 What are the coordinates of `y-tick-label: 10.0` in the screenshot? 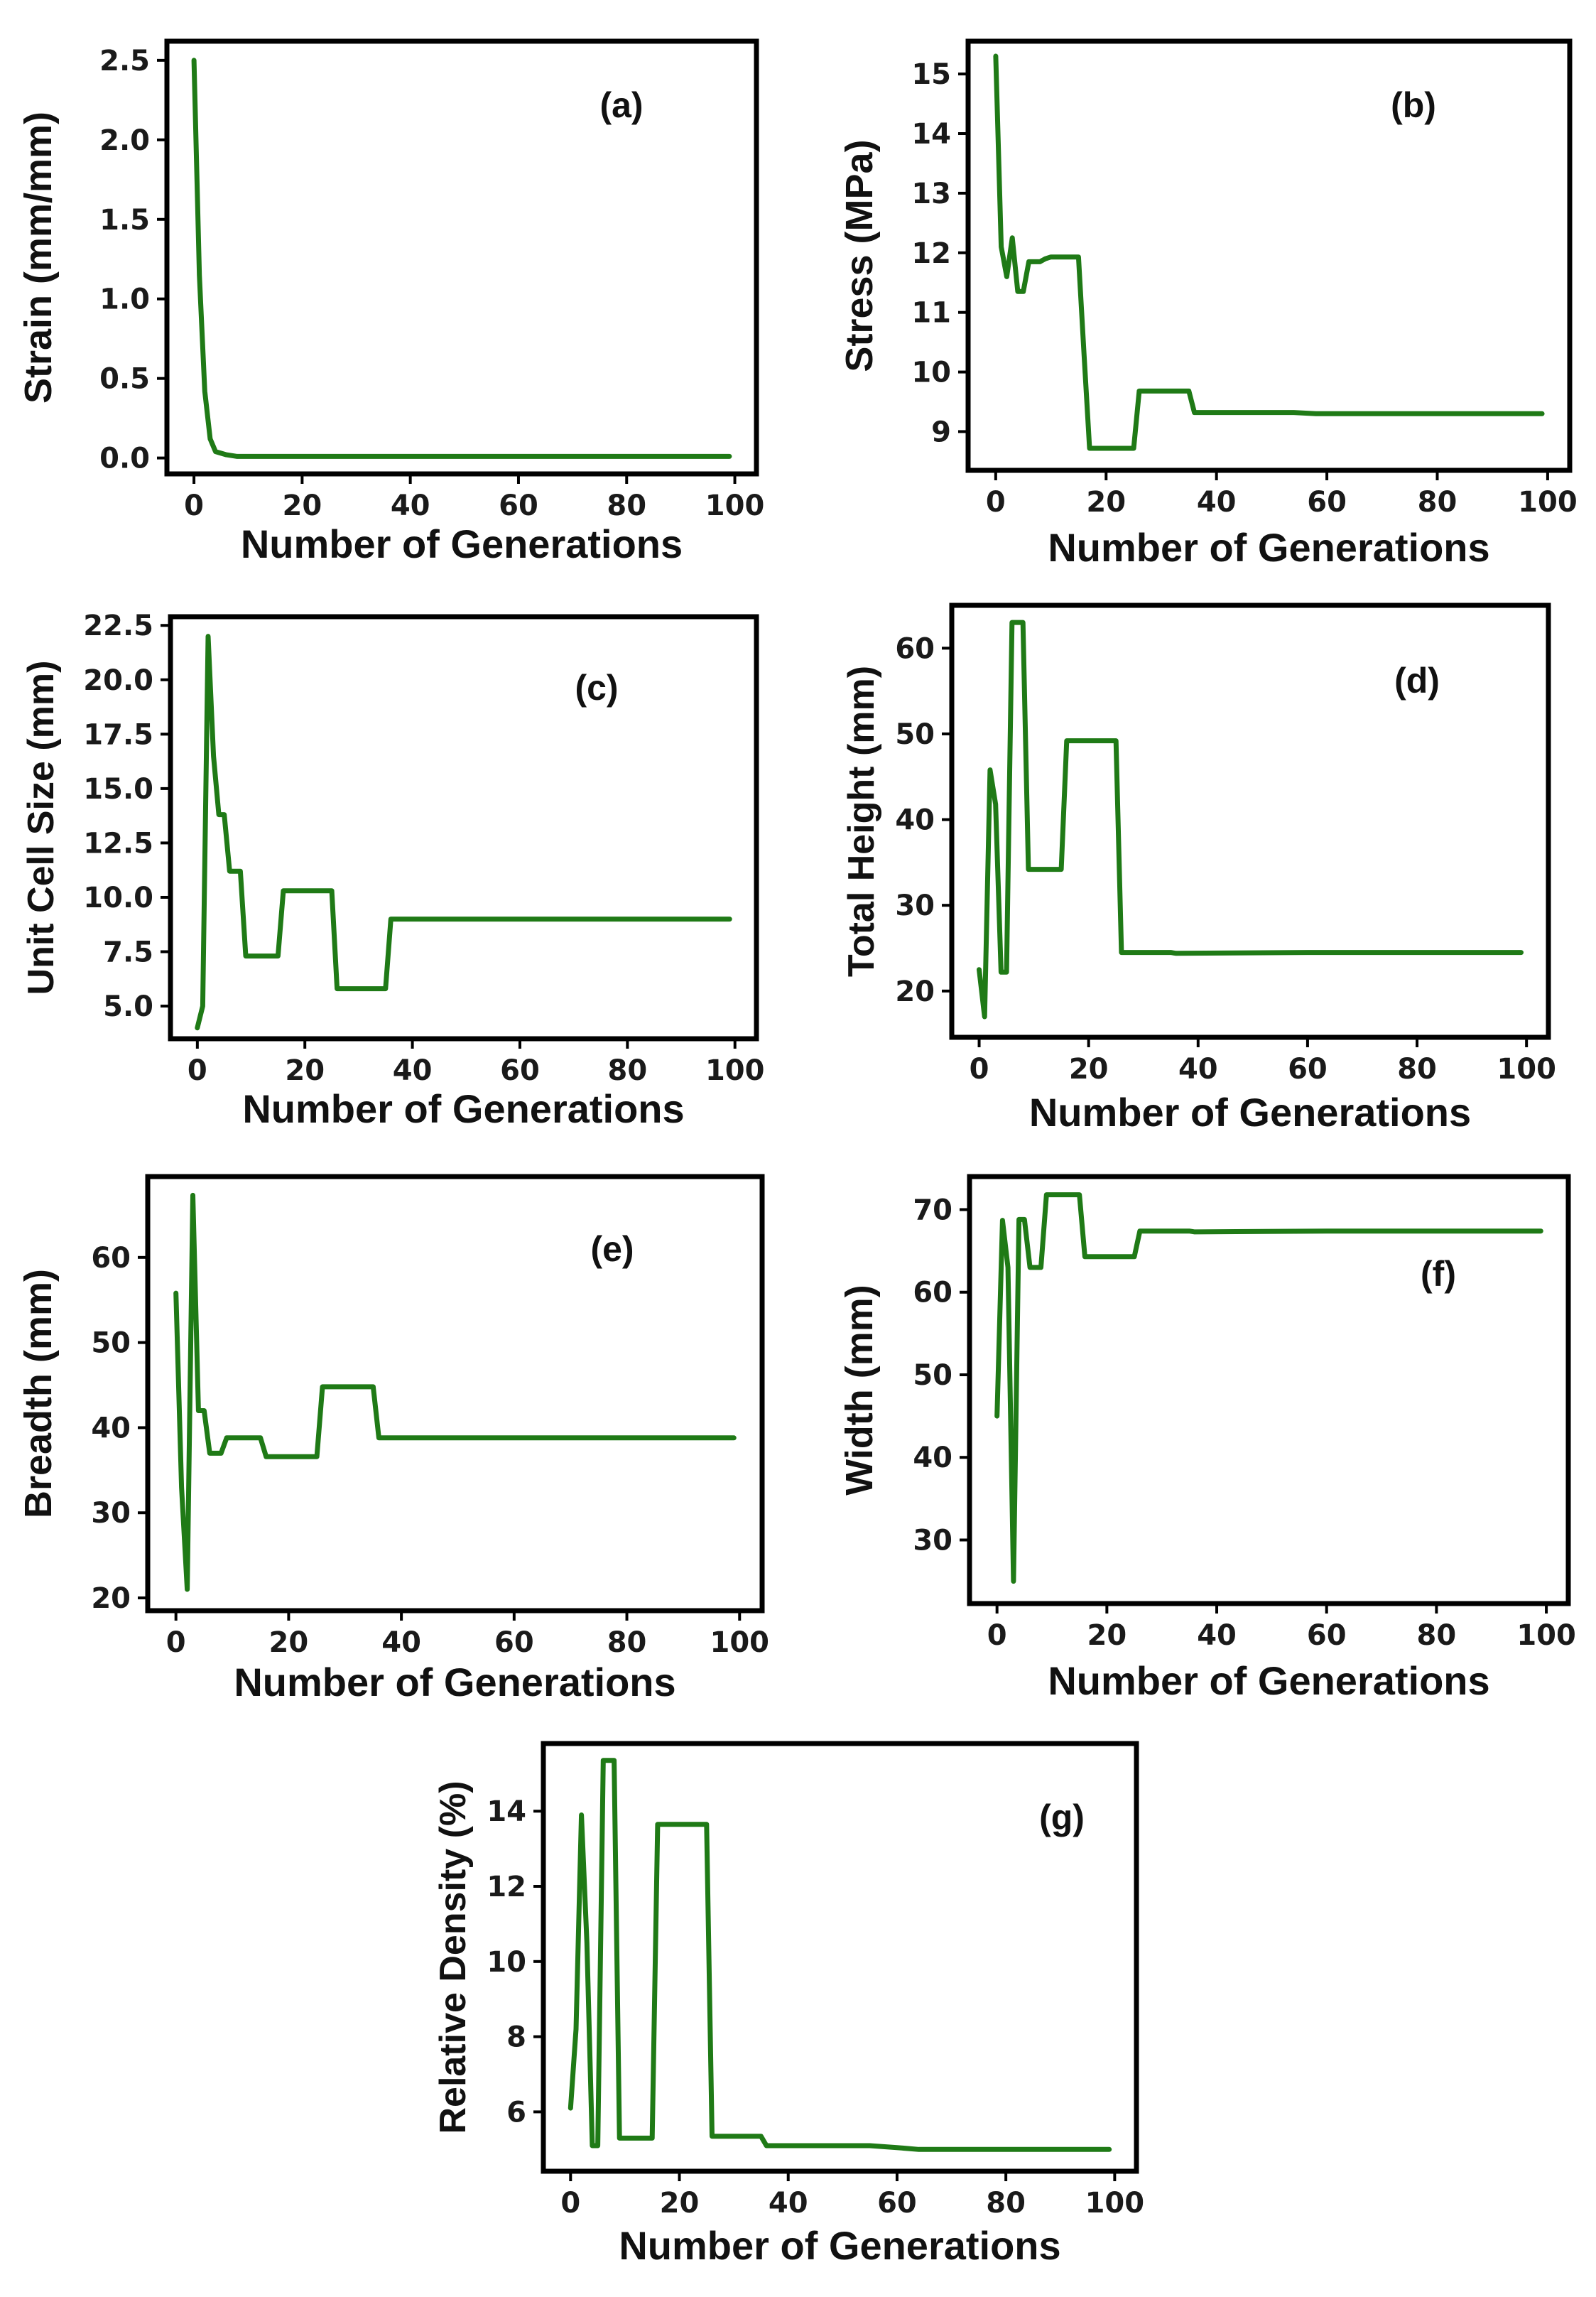 It's located at (118, 898).